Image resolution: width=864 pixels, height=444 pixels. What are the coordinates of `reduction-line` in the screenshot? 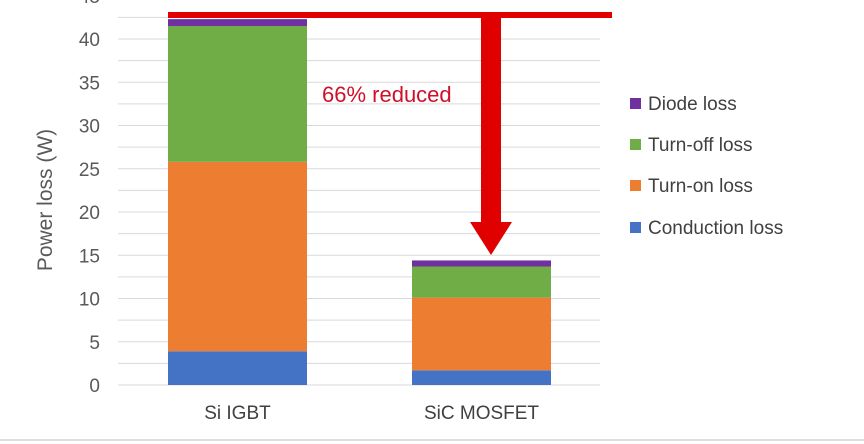 It's located at (390, 15).